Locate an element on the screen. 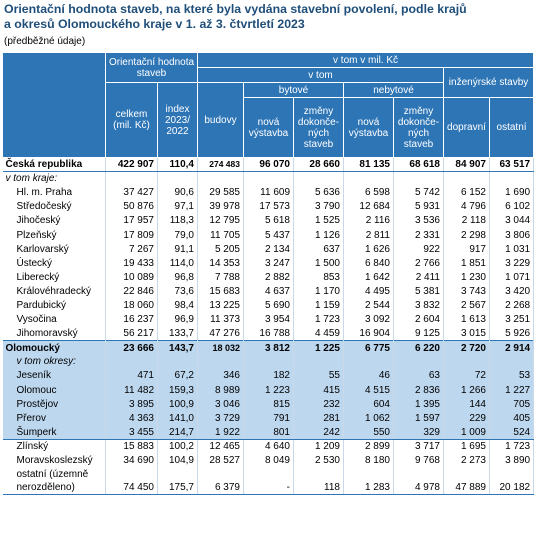  cell: 144 is located at coordinates (466, 404).